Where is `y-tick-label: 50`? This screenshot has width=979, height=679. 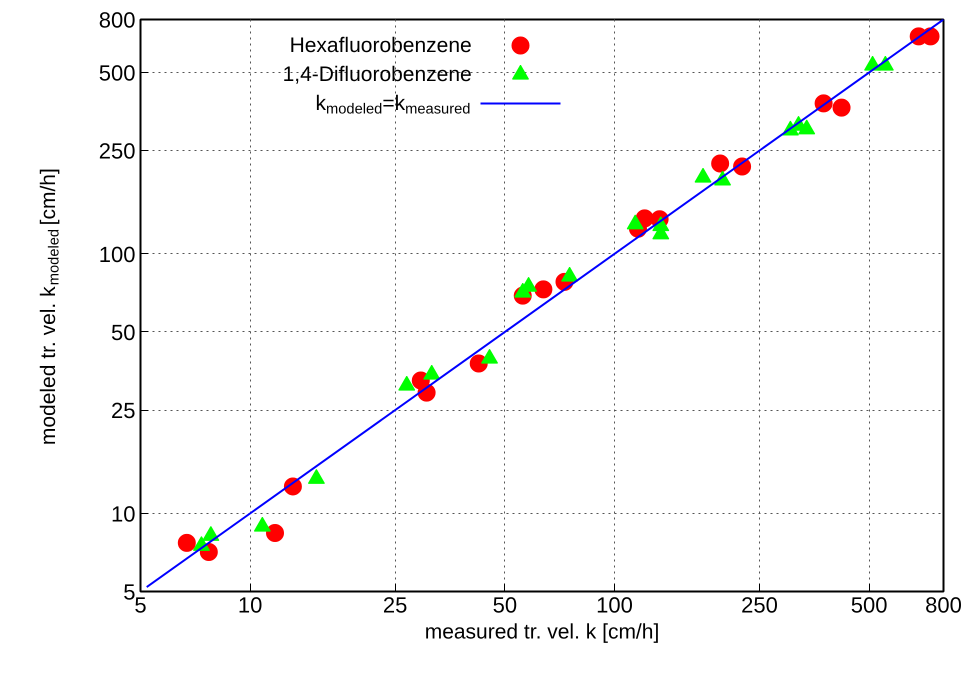 y-tick-label: 50 is located at coordinates (123, 332).